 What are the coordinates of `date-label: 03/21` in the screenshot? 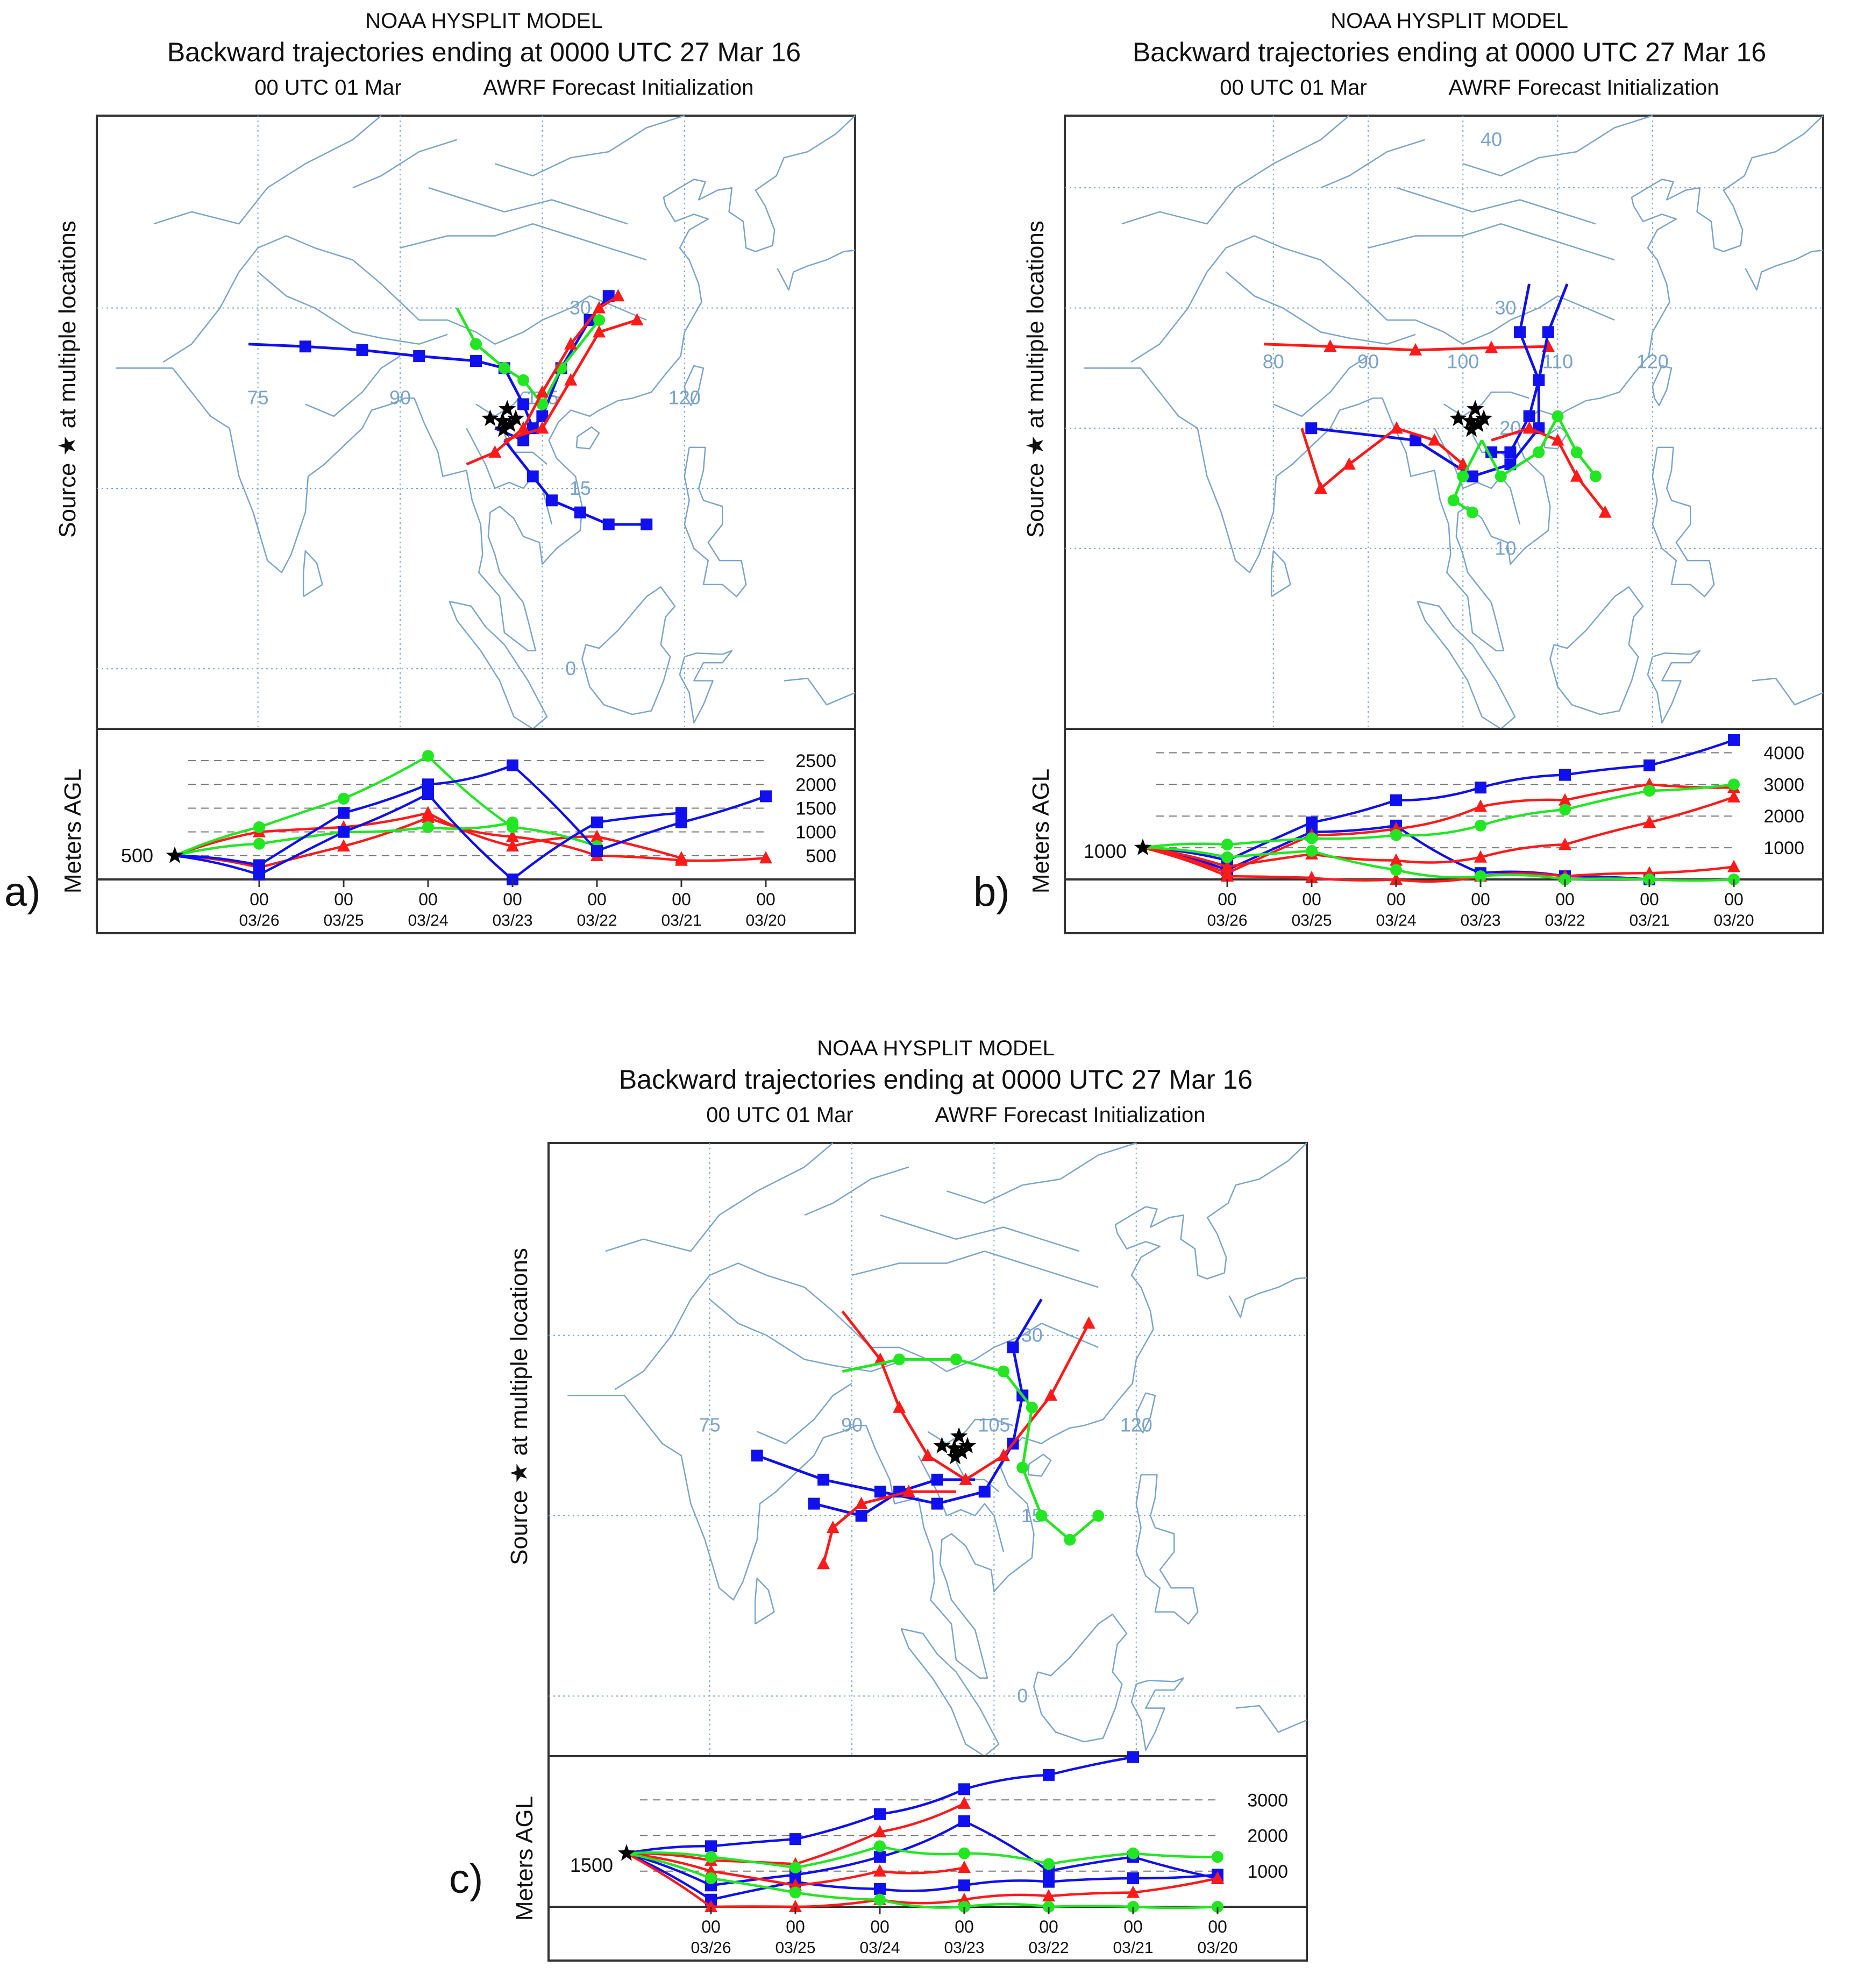 It's located at (1133, 1948).